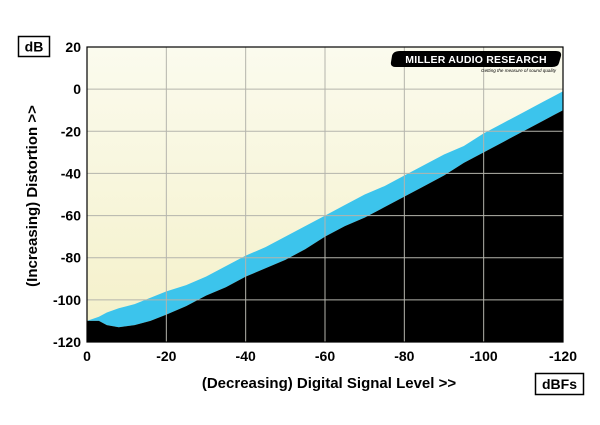 This screenshot has width=600, height=425. I want to click on y-tick-label: 0, so click(77, 89).